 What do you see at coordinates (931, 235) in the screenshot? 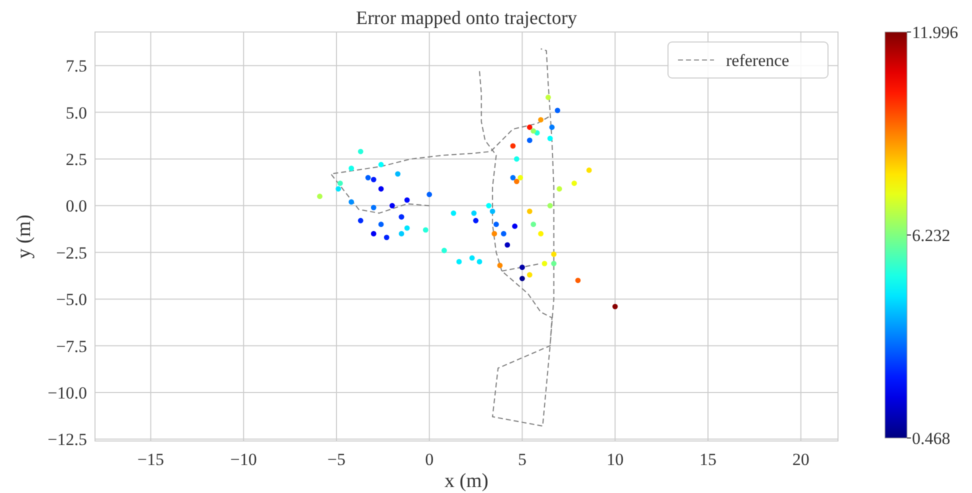
I see `color-bar-label: 6.232` at bounding box center [931, 235].